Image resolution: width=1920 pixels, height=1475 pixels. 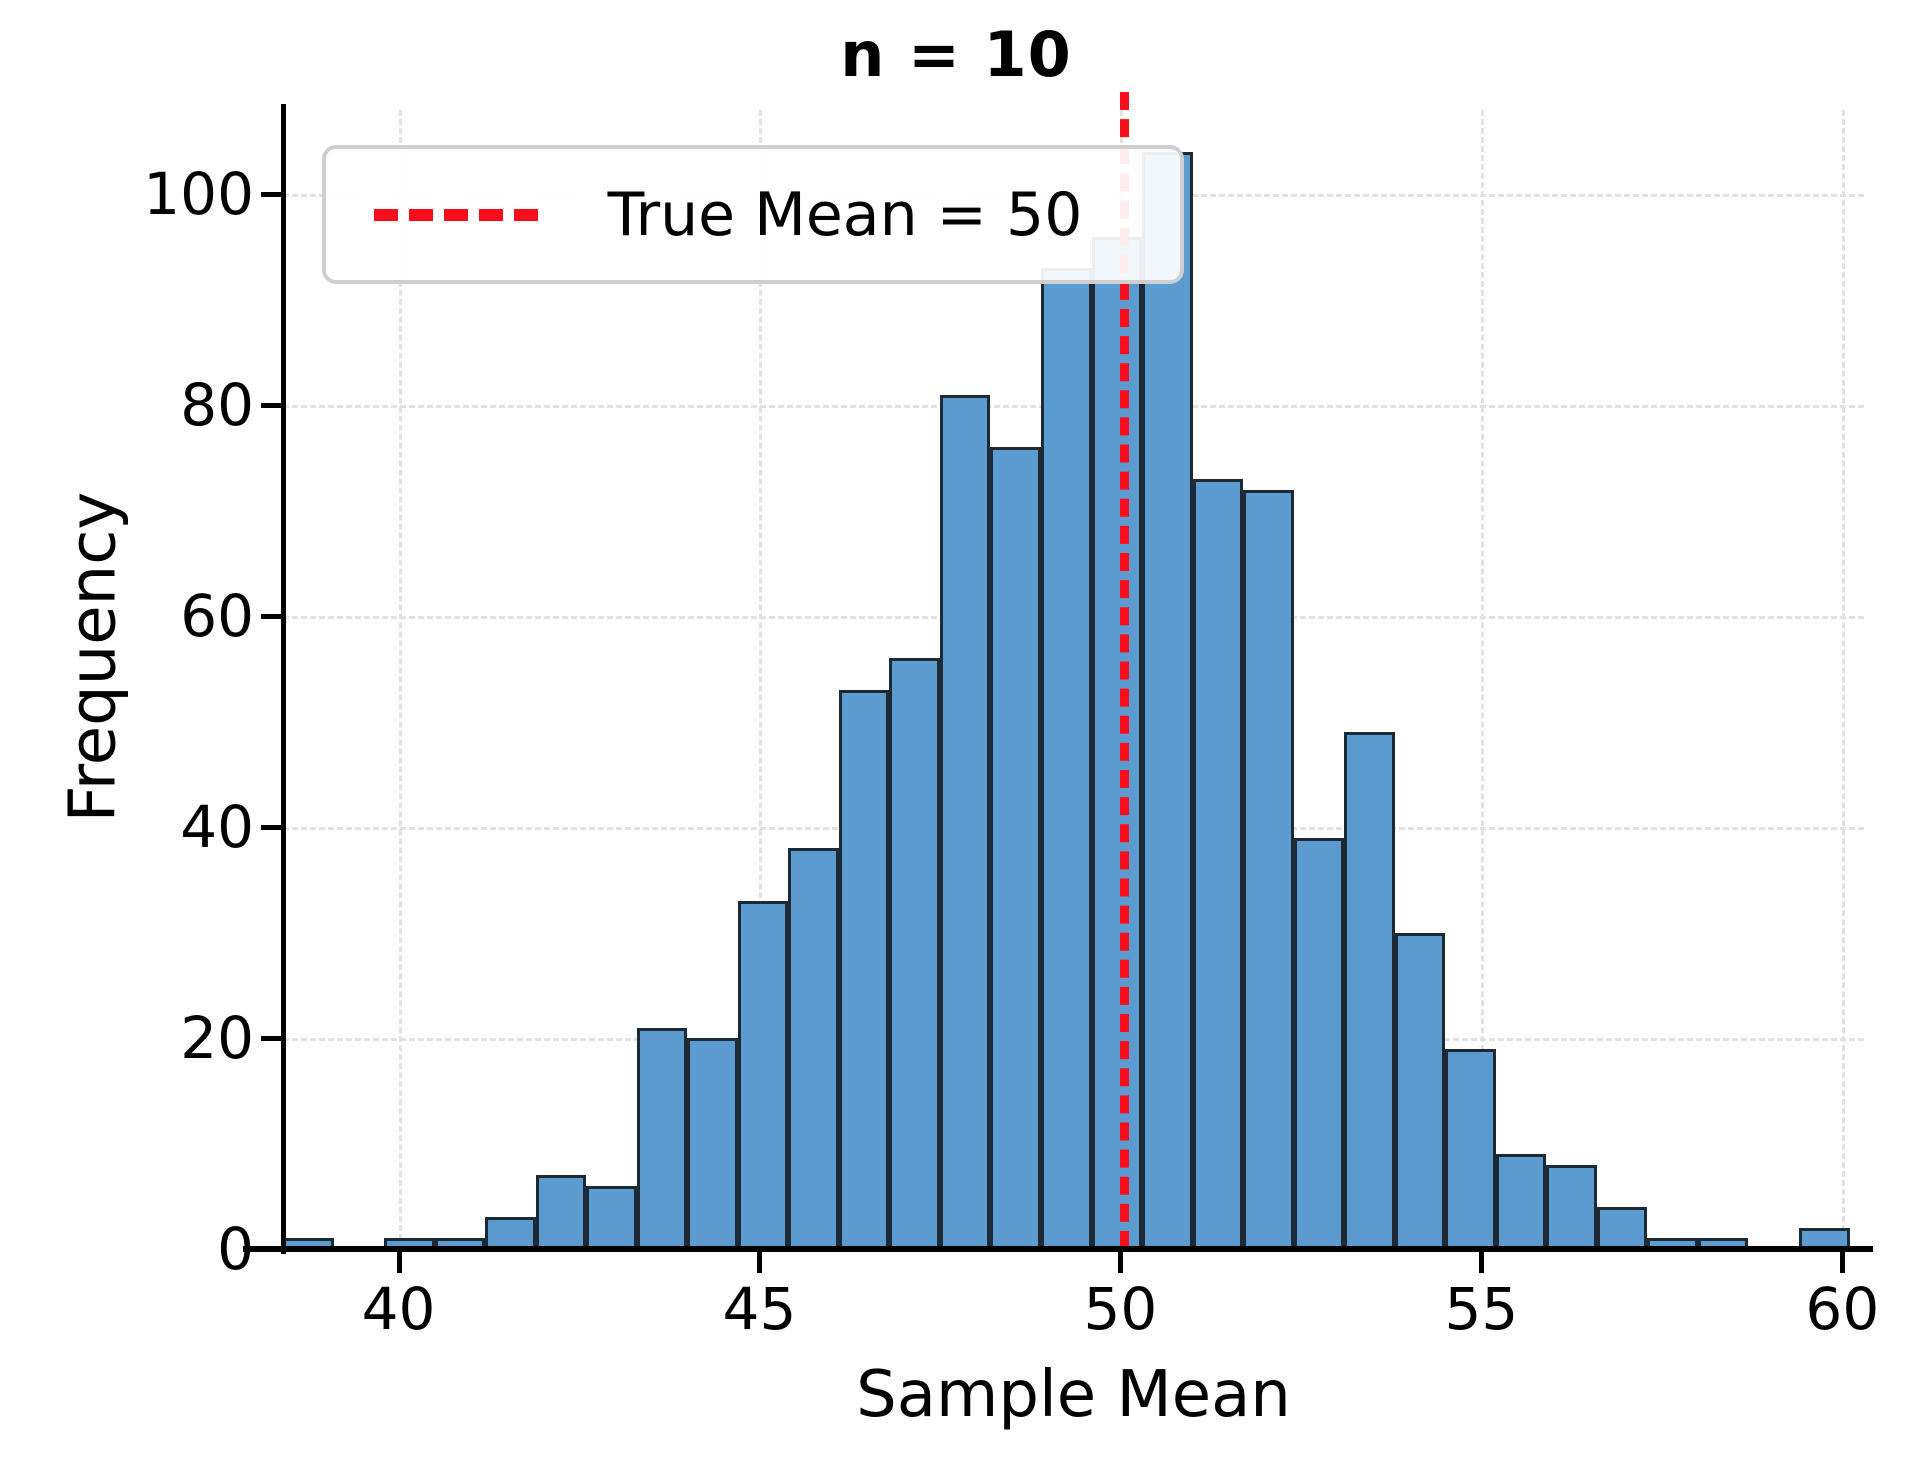 I want to click on true-mean-line, so click(x=1125, y=670).